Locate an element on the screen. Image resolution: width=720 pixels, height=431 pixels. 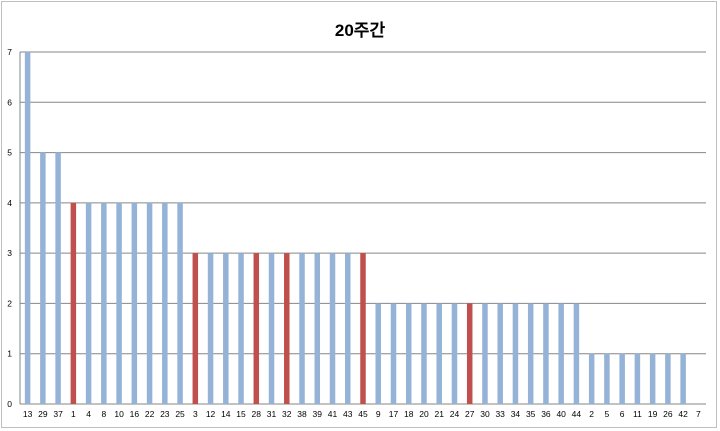
x-tick-label: 31 is located at coordinates (272, 414).